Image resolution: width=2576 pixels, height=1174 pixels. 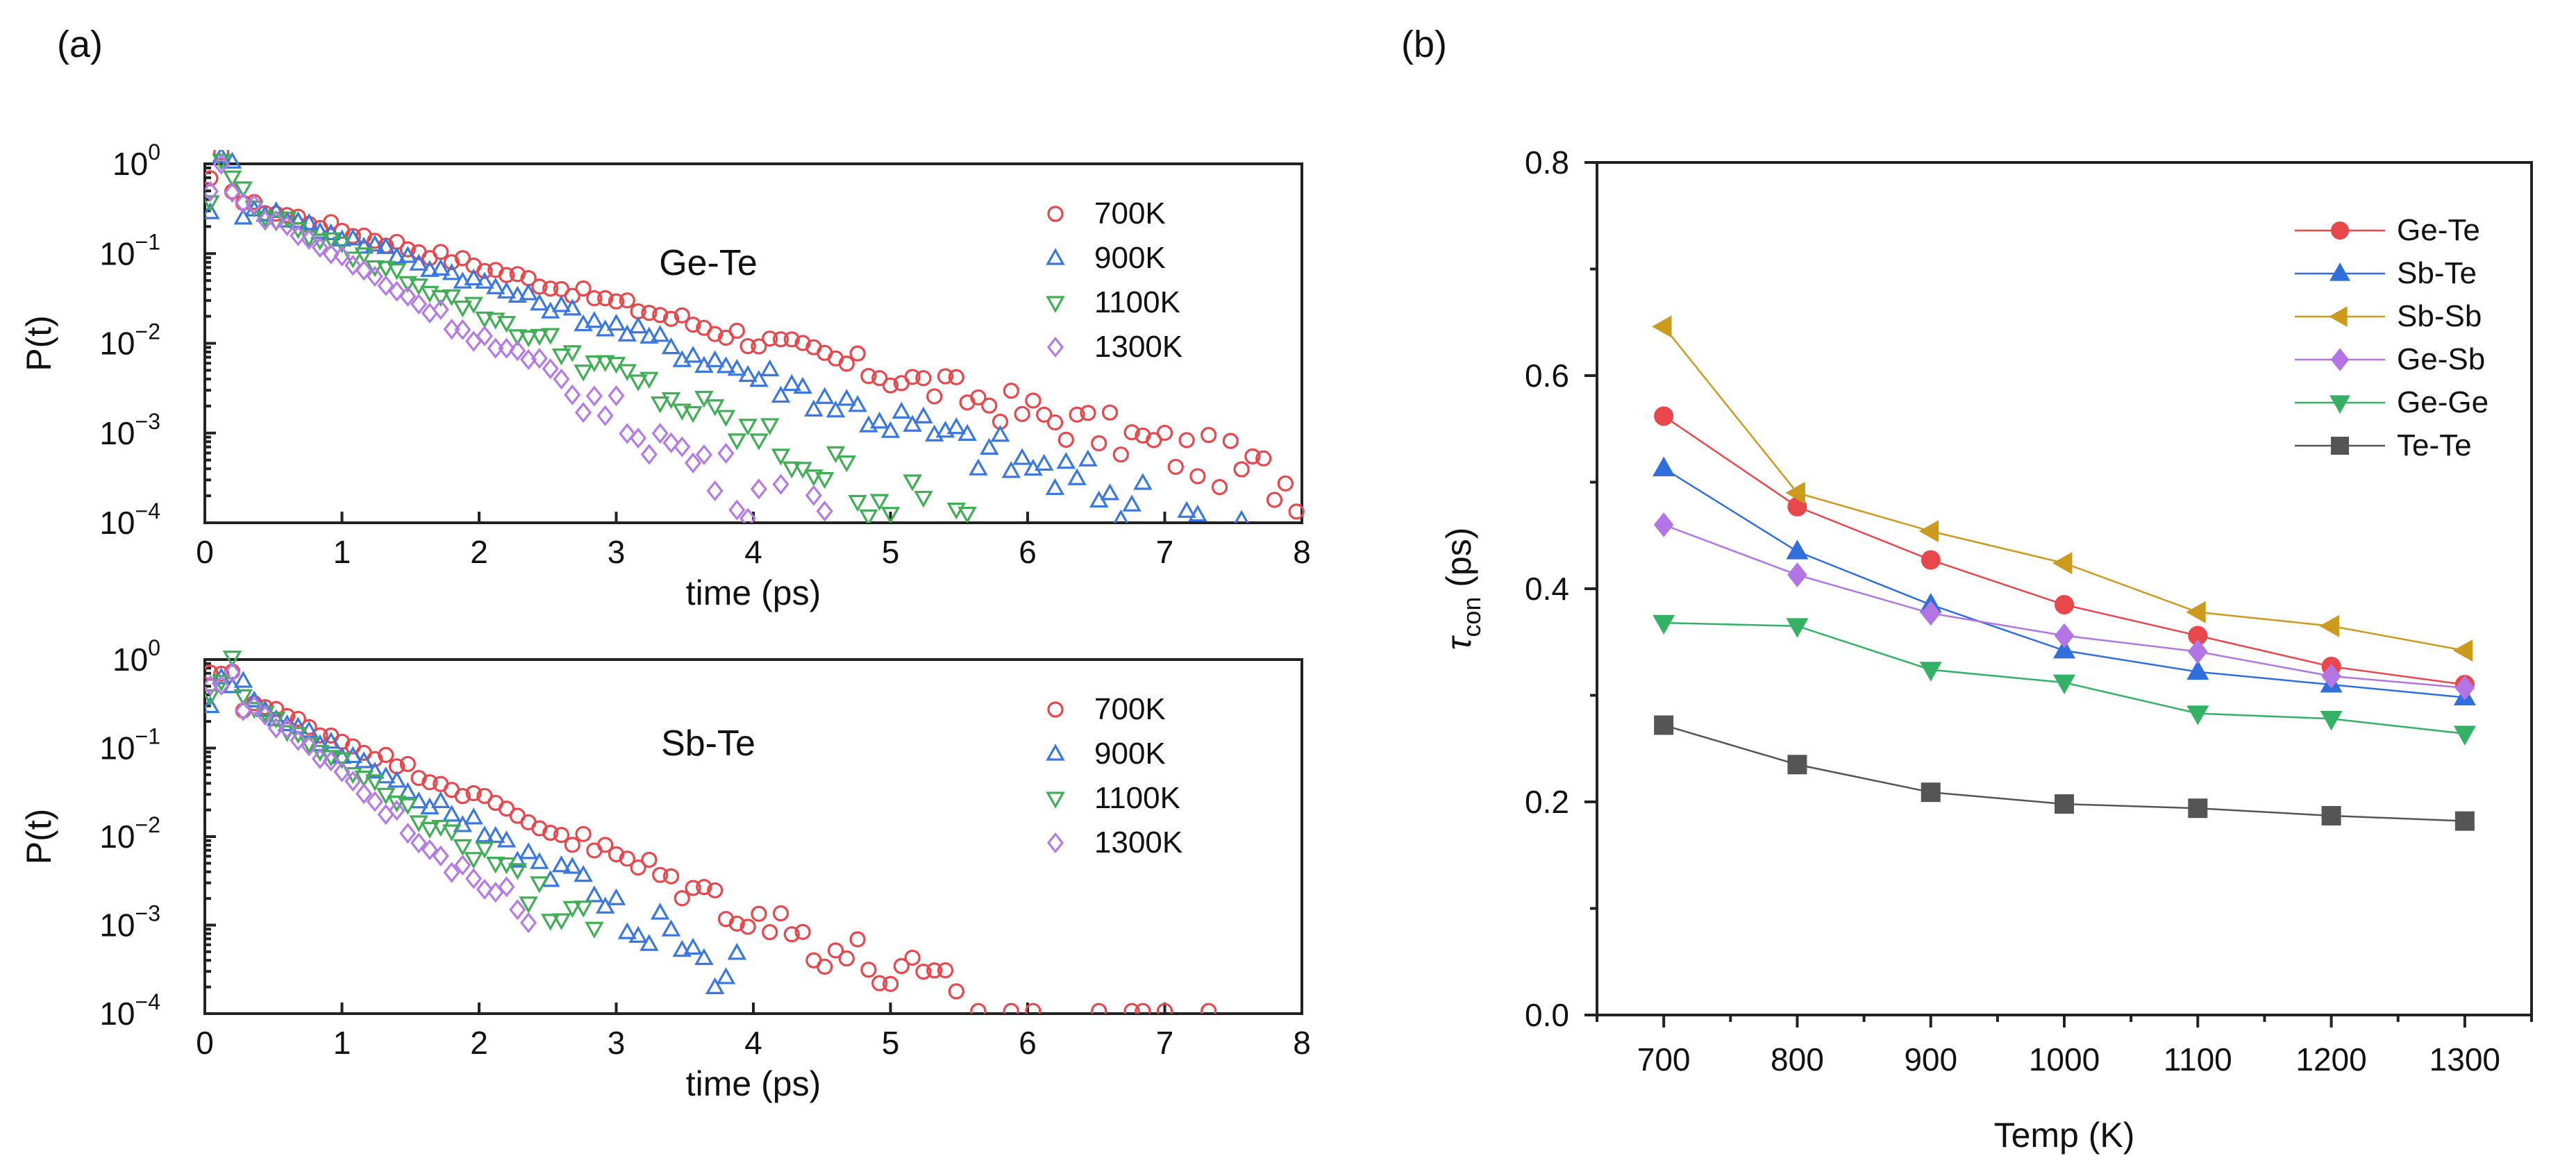 What do you see at coordinates (1547, 802) in the screenshot?
I see `y-tick-label: 0.2` at bounding box center [1547, 802].